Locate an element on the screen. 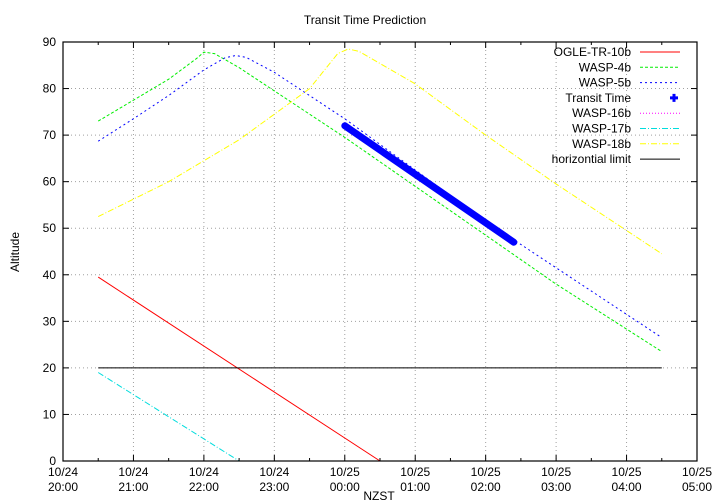 This screenshot has width=720, height=504. y-tick-label: 0 is located at coordinates (52, 461).